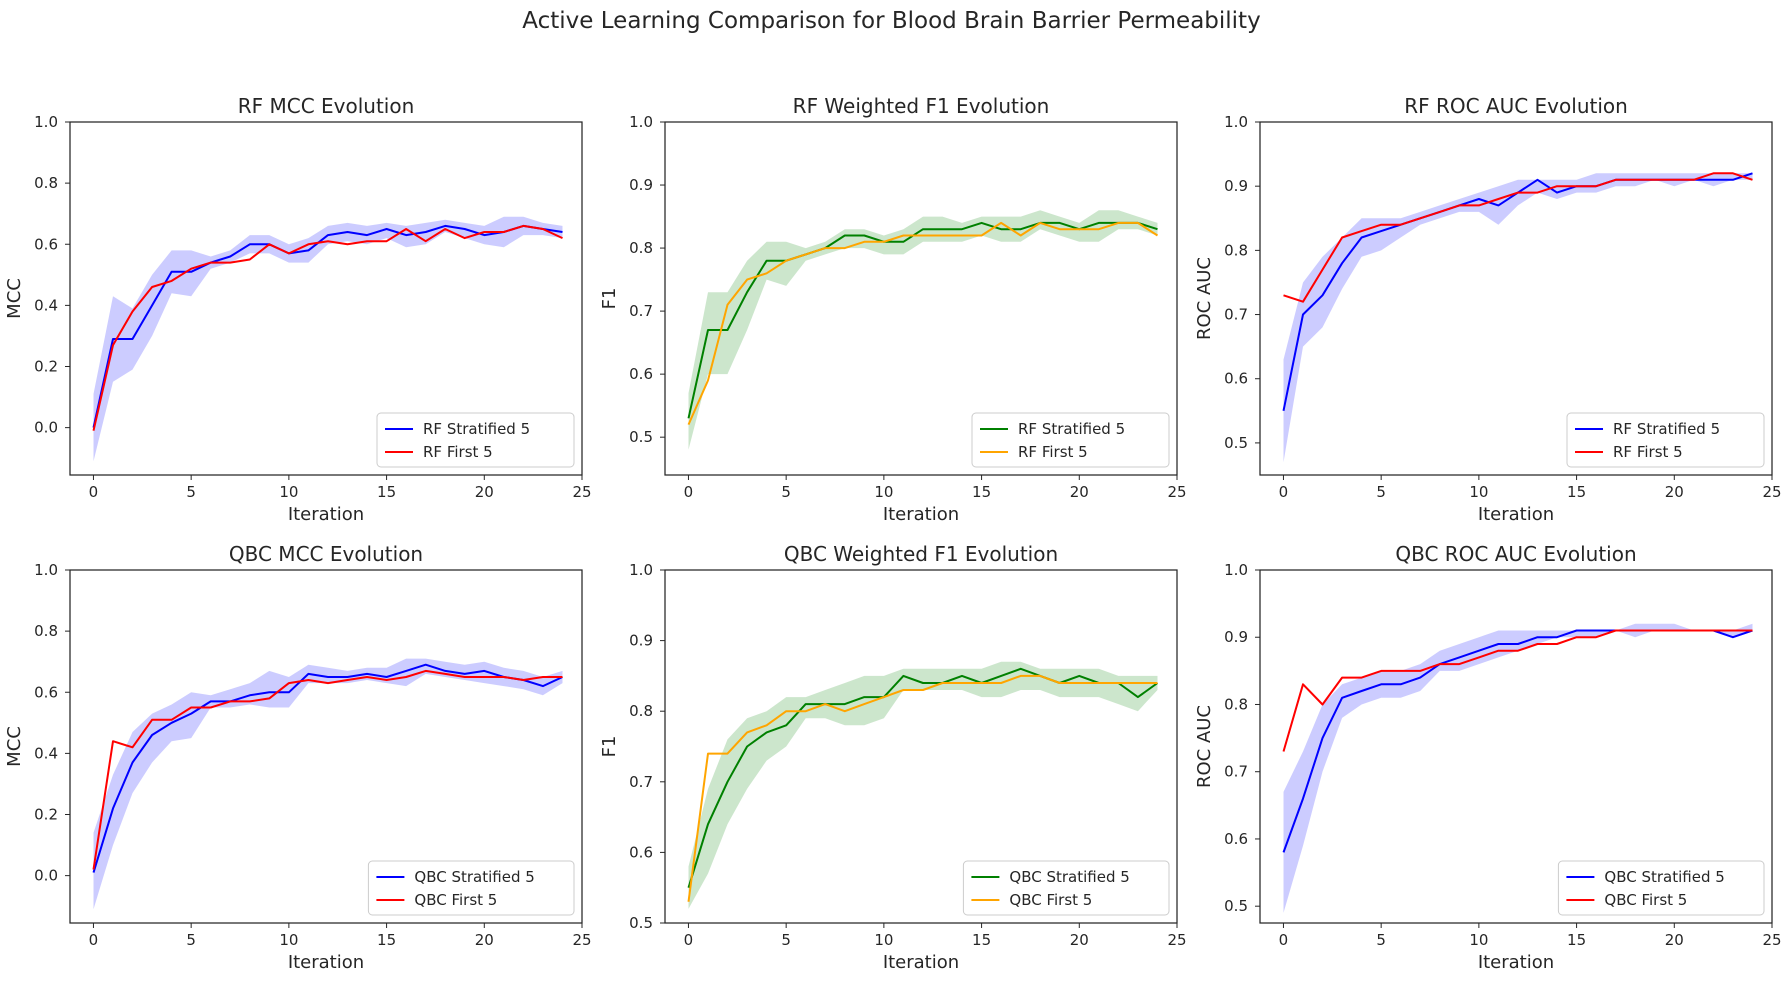 This screenshot has height=982, width=1783. I want to click on subplot-title: RF Weighted F1 Evolution, so click(921, 106).